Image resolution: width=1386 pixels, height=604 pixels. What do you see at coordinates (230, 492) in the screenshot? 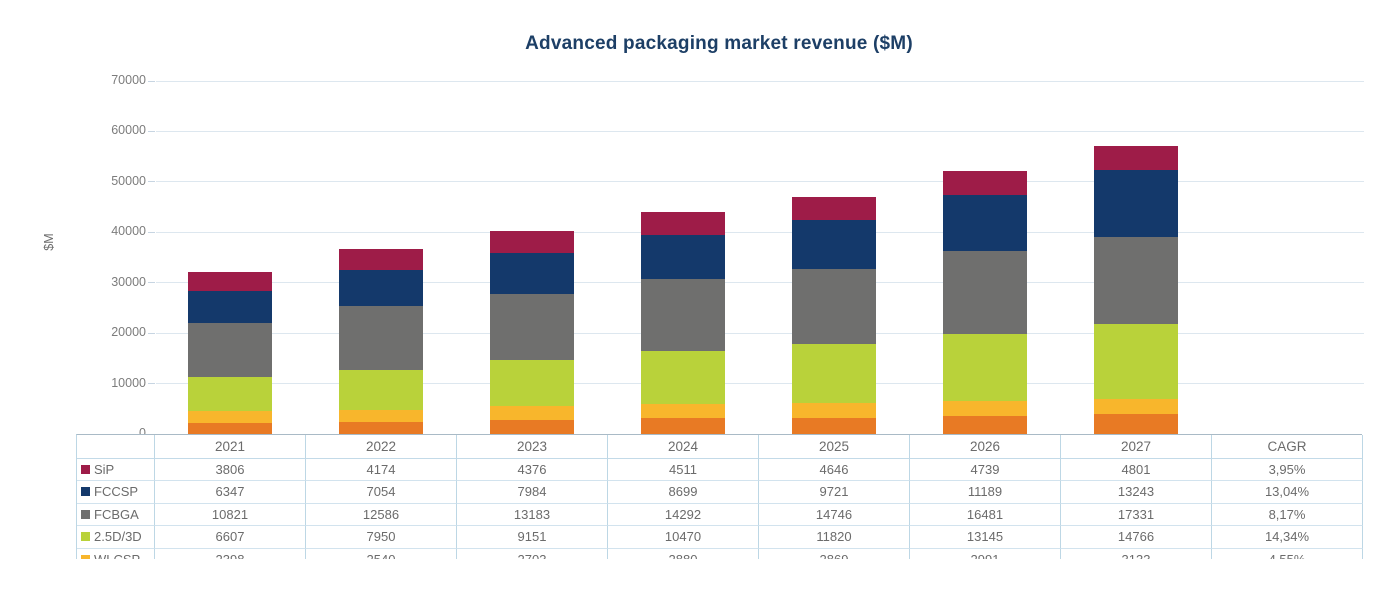
I see `value-cell: 6347` at bounding box center [230, 492].